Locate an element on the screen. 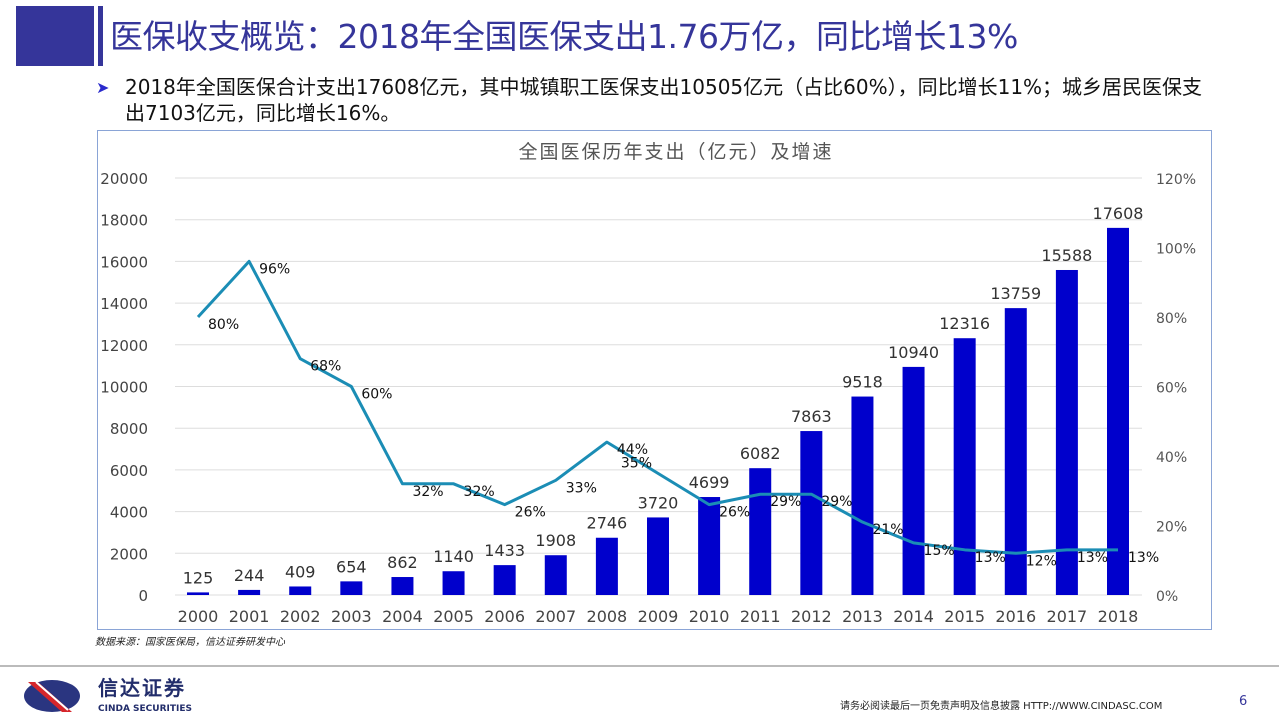 The height and width of the screenshot is (719, 1279). page-title: 医保收支概览：2018年全国医保支出1.76万亿，同比增长13% is located at coordinates (564, 36).